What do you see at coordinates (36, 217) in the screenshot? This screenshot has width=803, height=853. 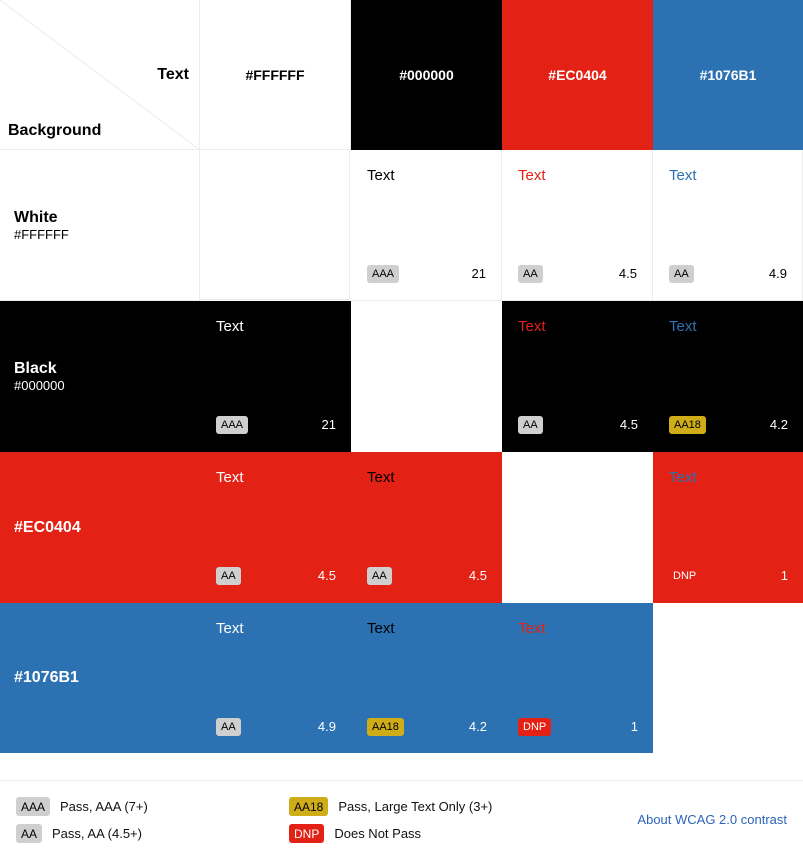 I see `row-name: White` at bounding box center [36, 217].